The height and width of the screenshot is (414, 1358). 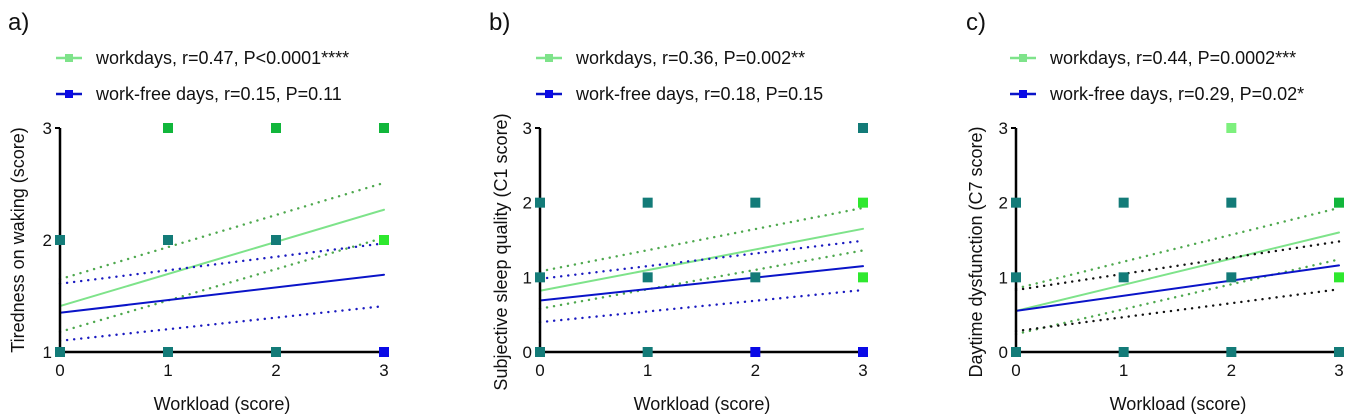 I want to click on legend-entry-workfree: work-free days, r=0.29, P=0.02*, so click(x=1157, y=94).